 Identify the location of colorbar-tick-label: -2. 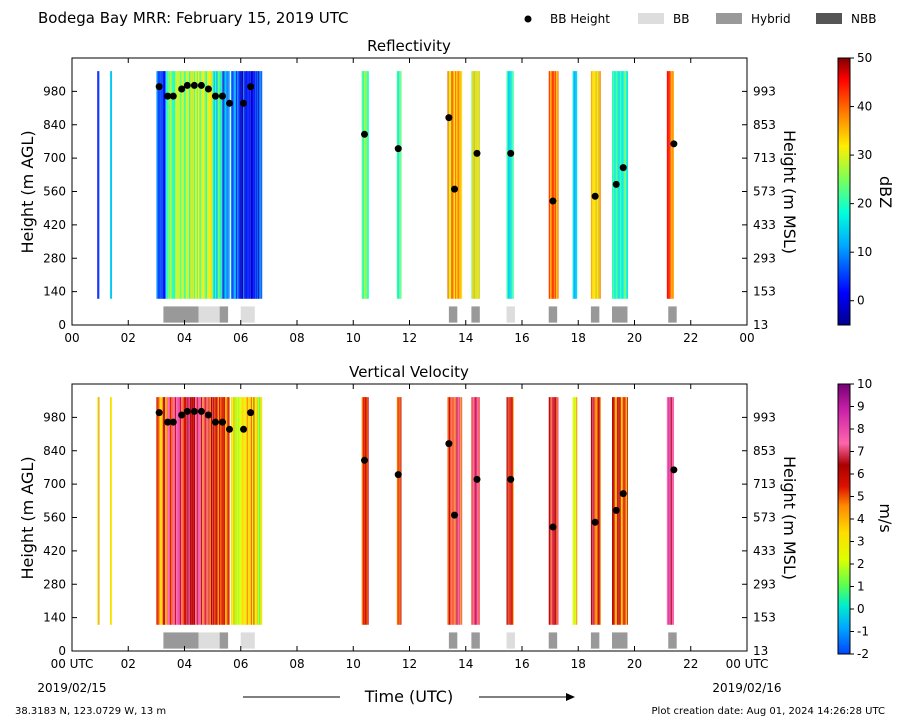
(863, 654).